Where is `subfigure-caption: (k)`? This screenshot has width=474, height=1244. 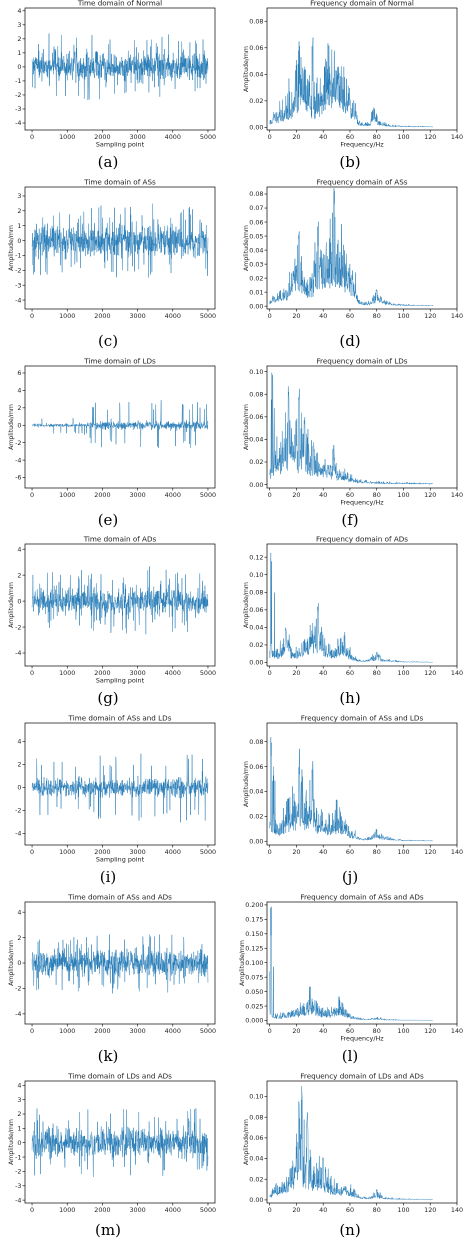
subfigure-caption: (k) is located at coordinates (108, 1056).